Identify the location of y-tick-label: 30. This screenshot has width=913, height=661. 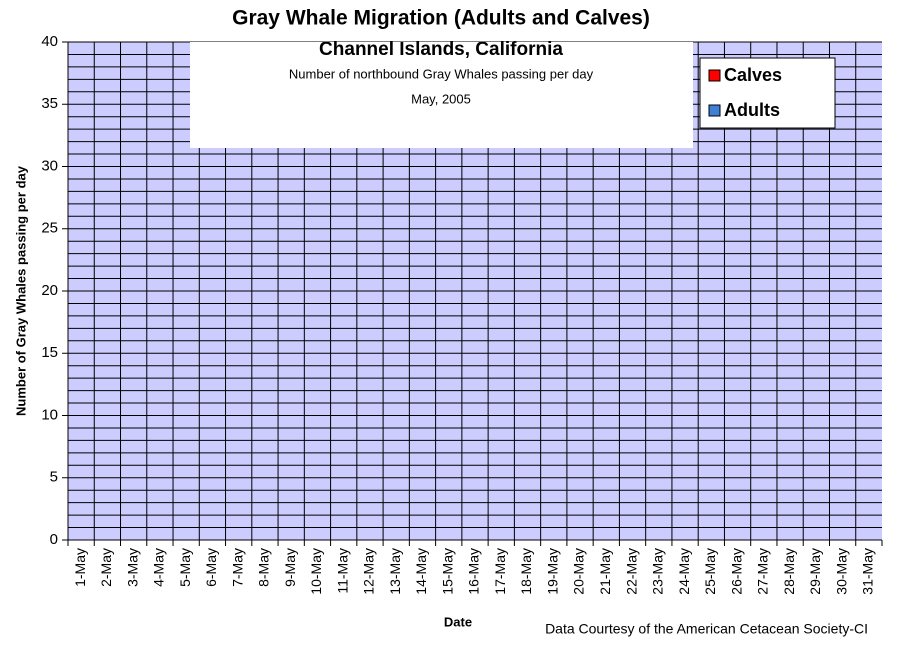
(49, 165).